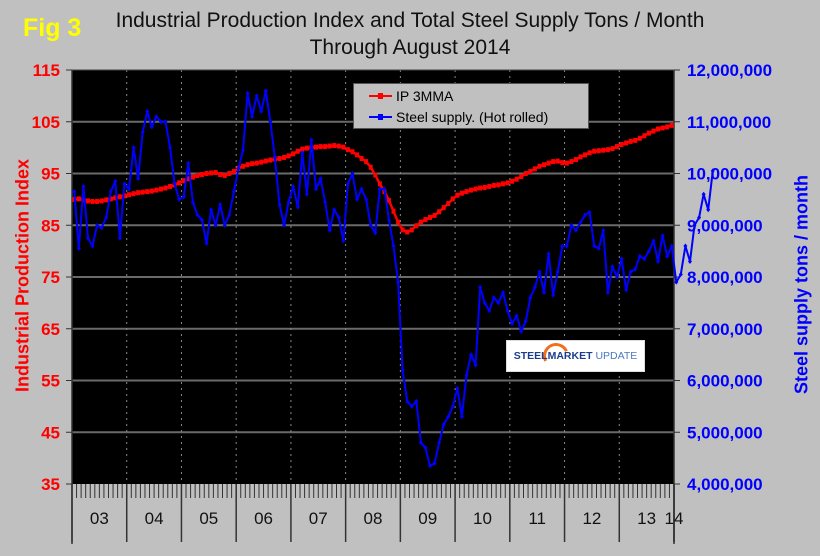  I want to click on x-tick-label: 09, so click(427, 518).